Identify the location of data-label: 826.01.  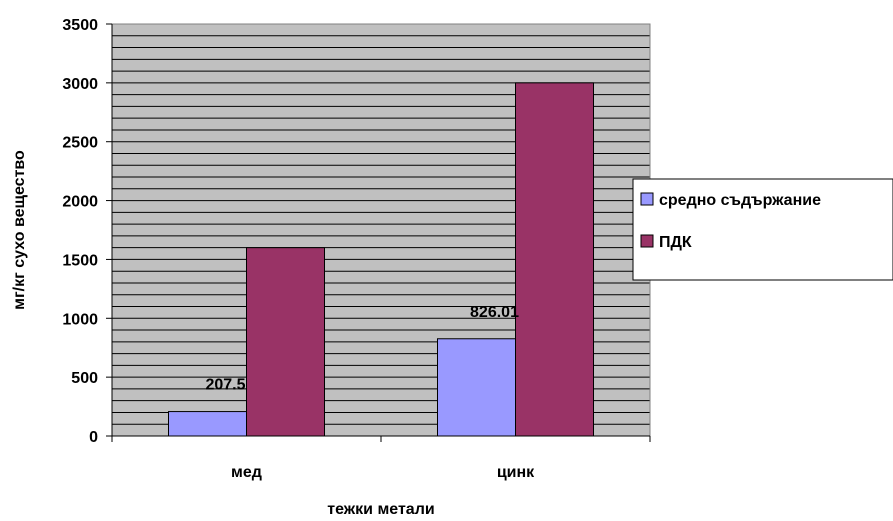
(494, 312).